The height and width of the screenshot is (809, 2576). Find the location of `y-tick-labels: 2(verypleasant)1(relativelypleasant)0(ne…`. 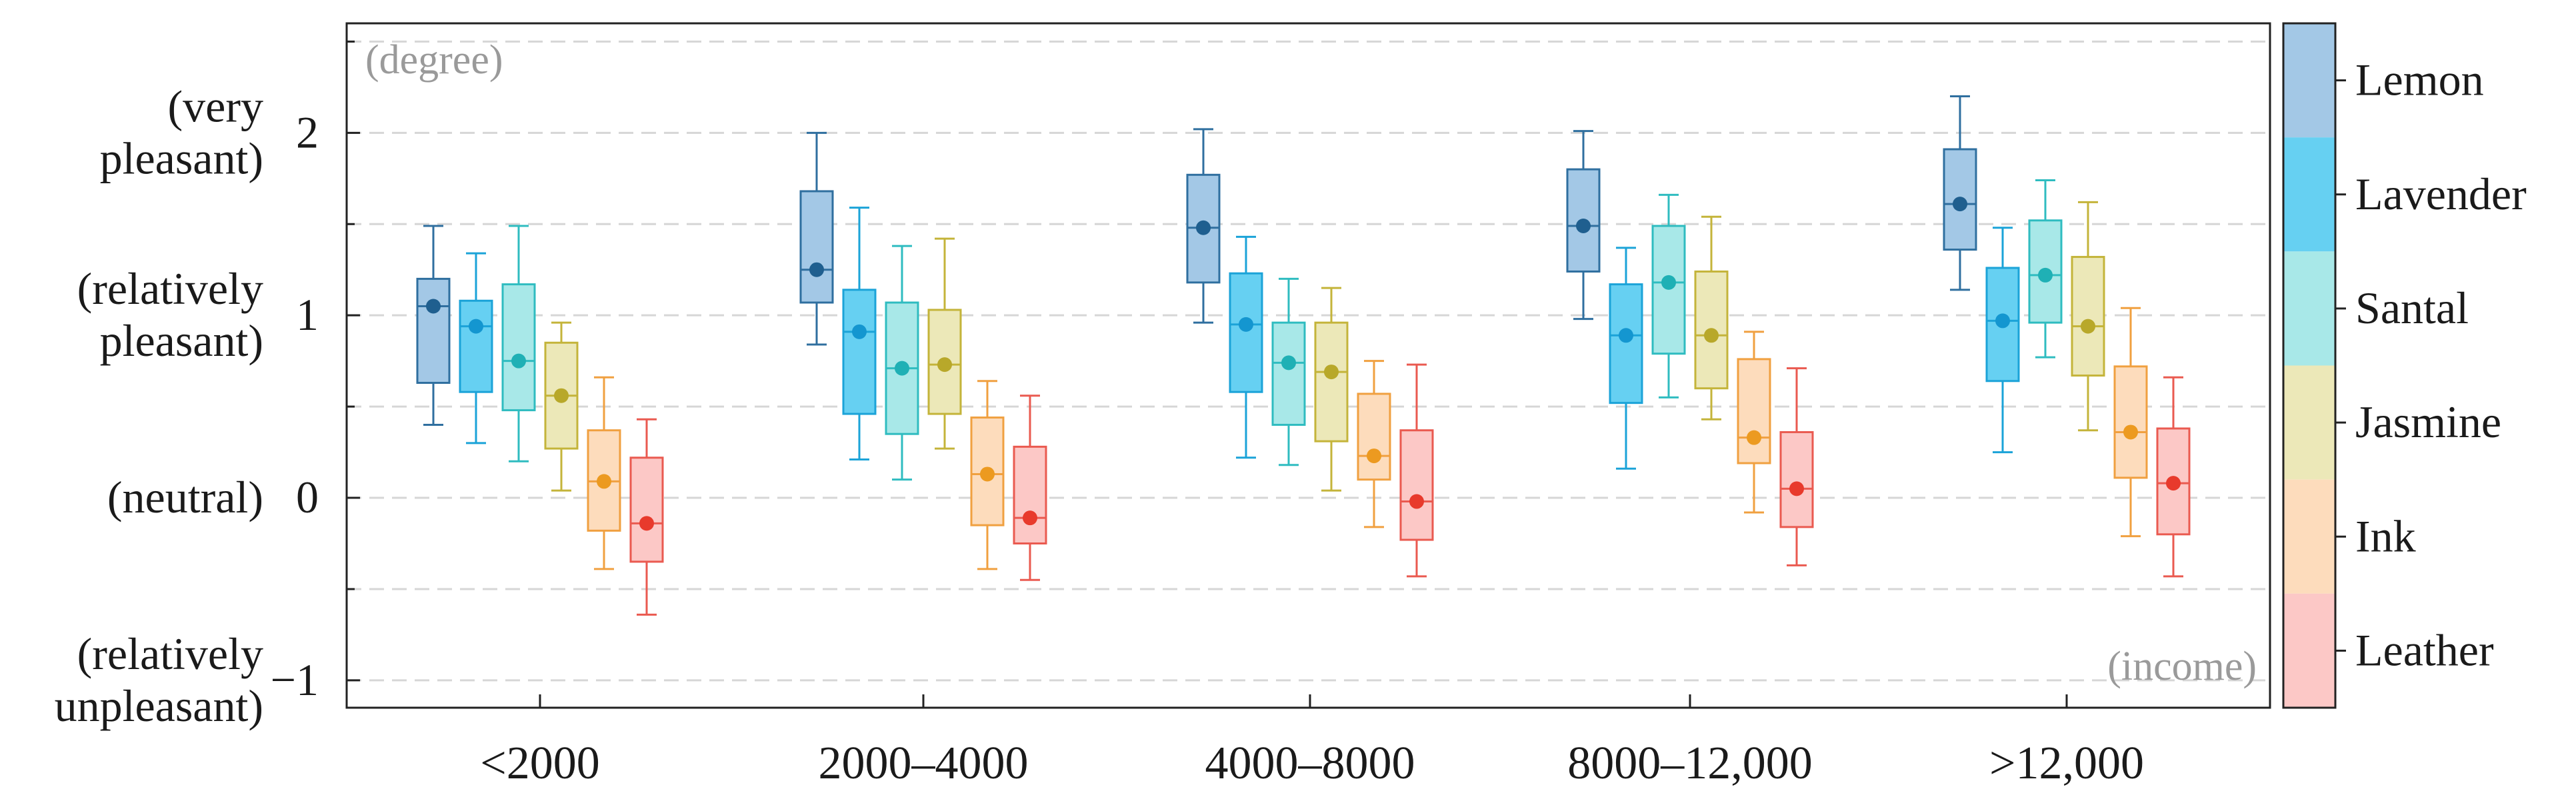

y-tick-labels: 2(verypleasant)1(relativelypleasant)0(ne… is located at coordinates (187, 406).